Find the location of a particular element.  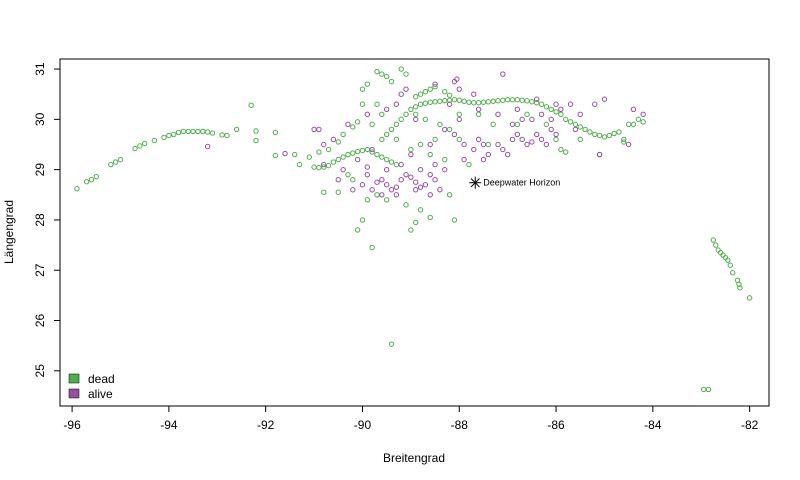

x-tick-label: -90 is located at coordinates (363, 425).